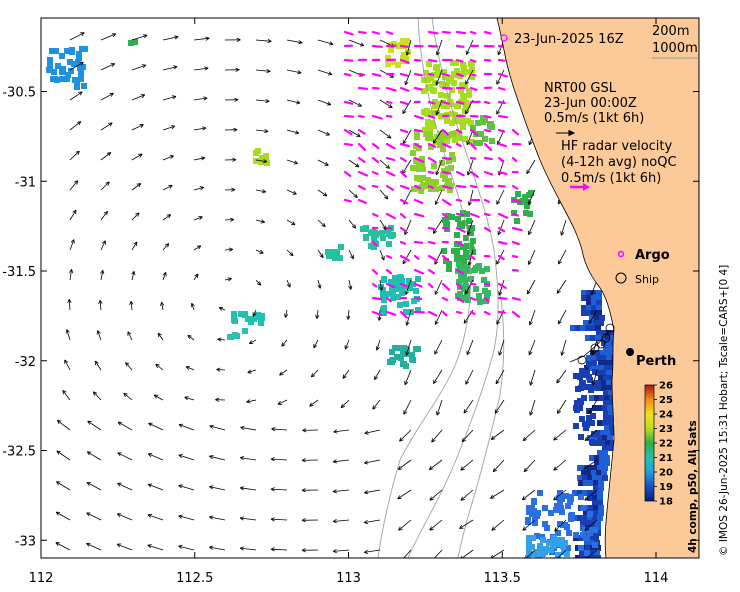  Describe the element at coordinates (656, 361) in the screenshot. I see `city-label: Perth` at that location.